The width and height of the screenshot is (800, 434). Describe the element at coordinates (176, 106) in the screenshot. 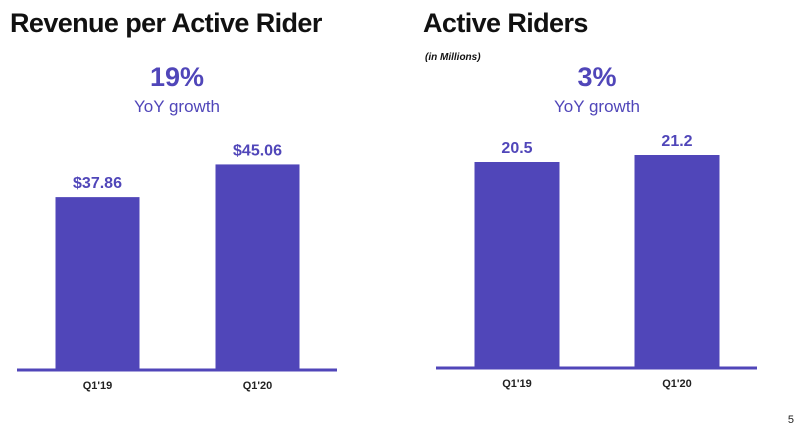

I see `chart-1-growth-label: YoY growth` at that location.